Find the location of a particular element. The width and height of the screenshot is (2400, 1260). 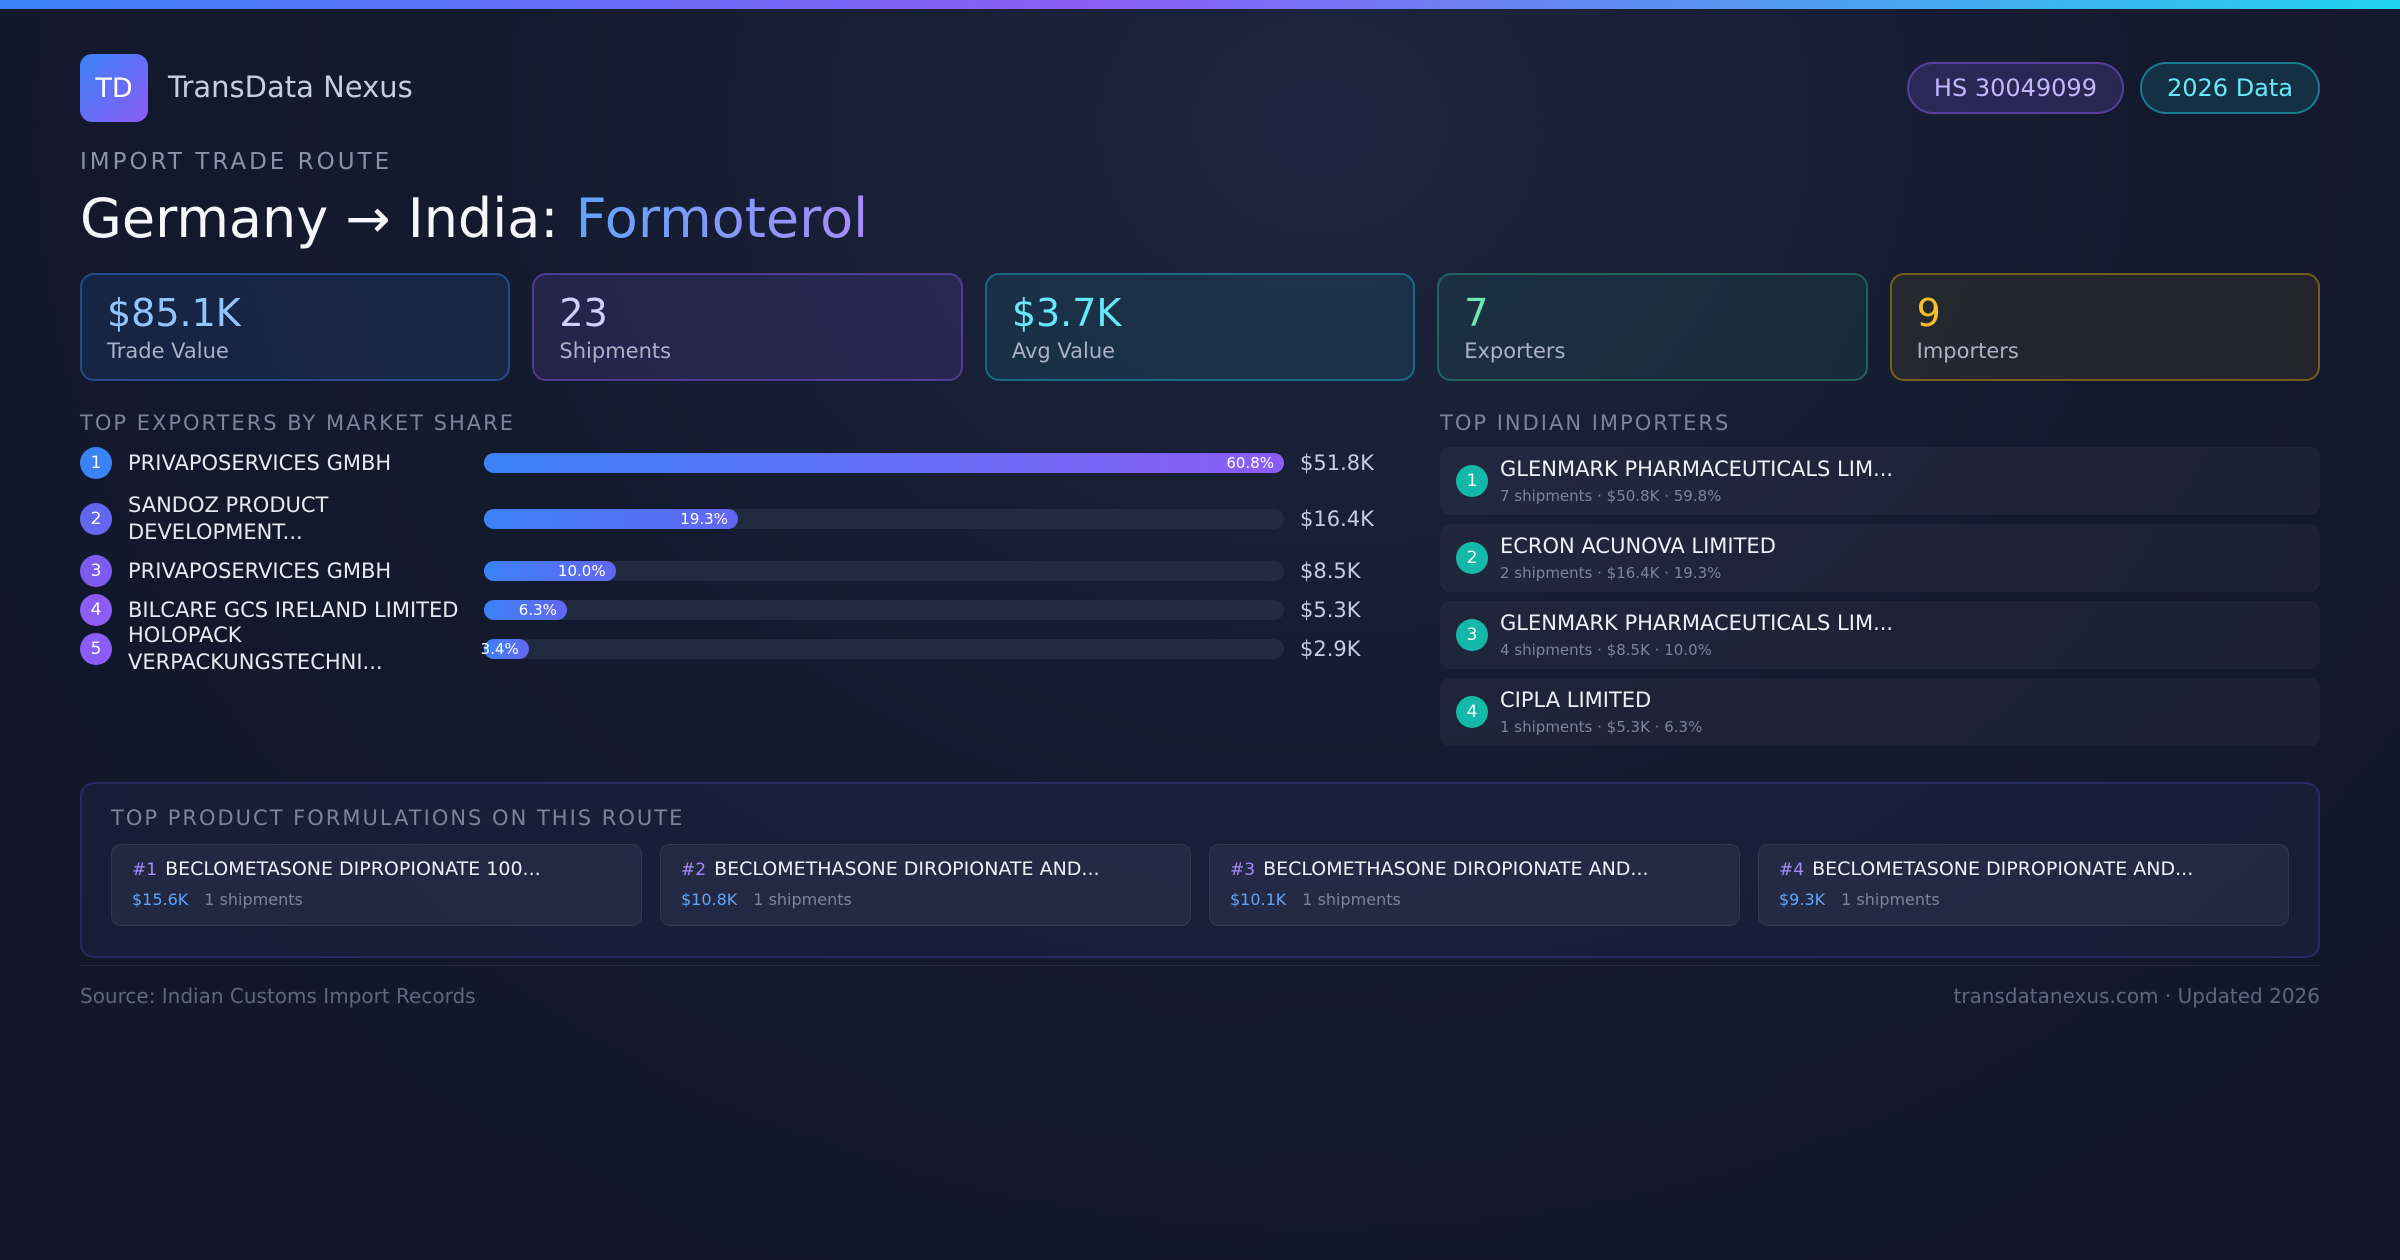

hs-code-badge: HS 30049099 is located at coordinates (2015, 88).